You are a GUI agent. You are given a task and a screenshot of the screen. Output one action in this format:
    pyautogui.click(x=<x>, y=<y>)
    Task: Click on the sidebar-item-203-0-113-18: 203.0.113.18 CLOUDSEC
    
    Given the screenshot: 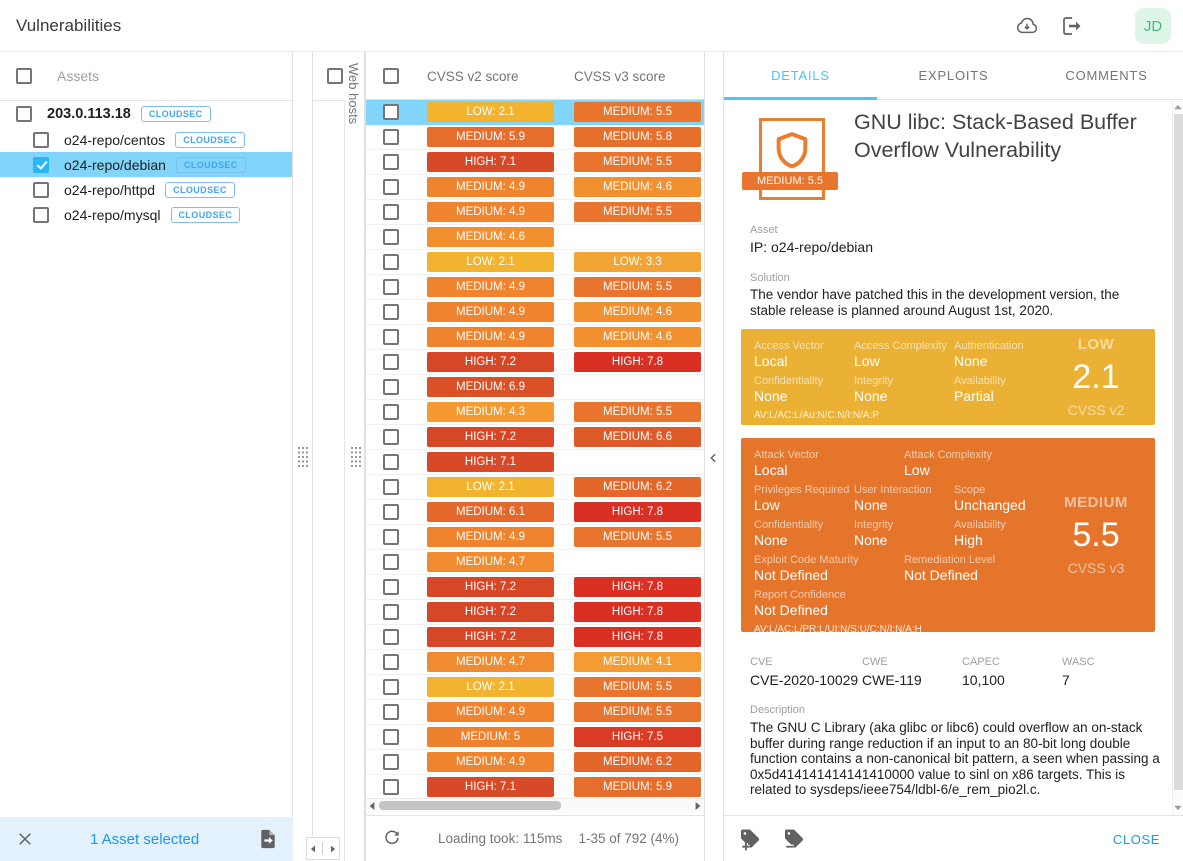 What is the action you would take?
    pyautogui.click(x=146, y=114)
    